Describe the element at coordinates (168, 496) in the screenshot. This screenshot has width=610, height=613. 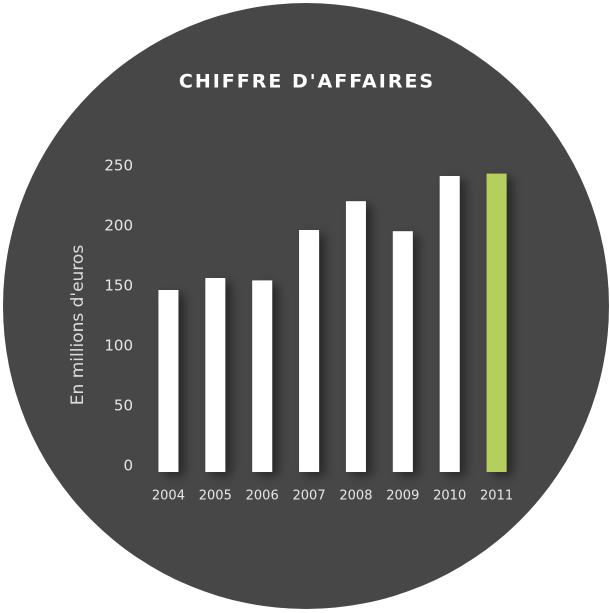
I see `x-tick-label: 2004` at that location.